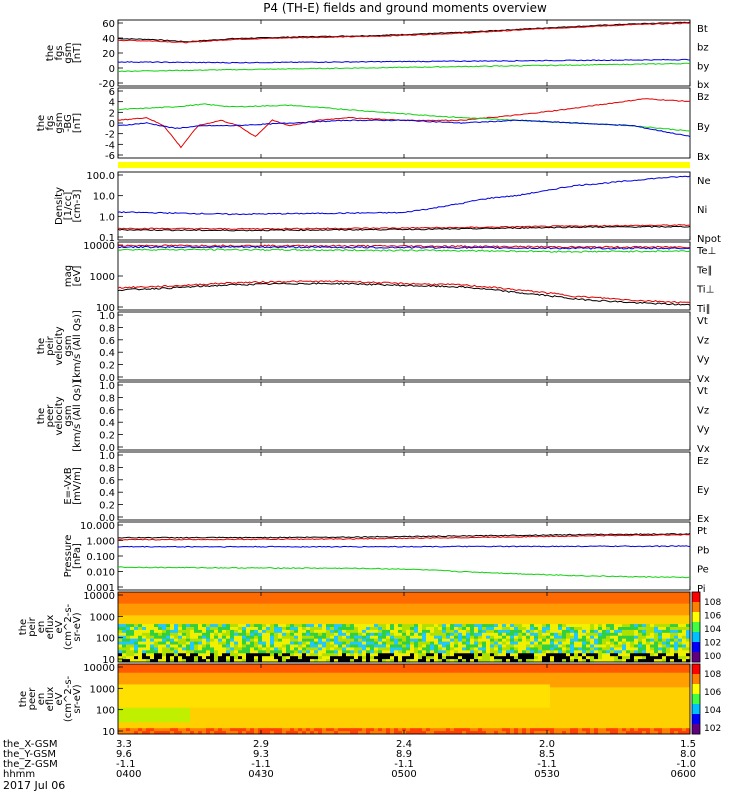  What do you see at coordinates (696, 607) in the screenshot?
I see `panel-9-colorbar-segment` at bounding box center [696, 607].